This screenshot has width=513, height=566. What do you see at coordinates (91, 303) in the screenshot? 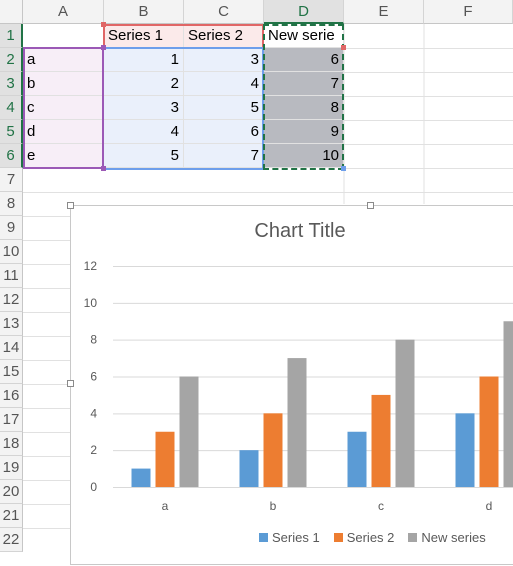
I see `y-tick-label: 10` at bounding box center [91, 303].